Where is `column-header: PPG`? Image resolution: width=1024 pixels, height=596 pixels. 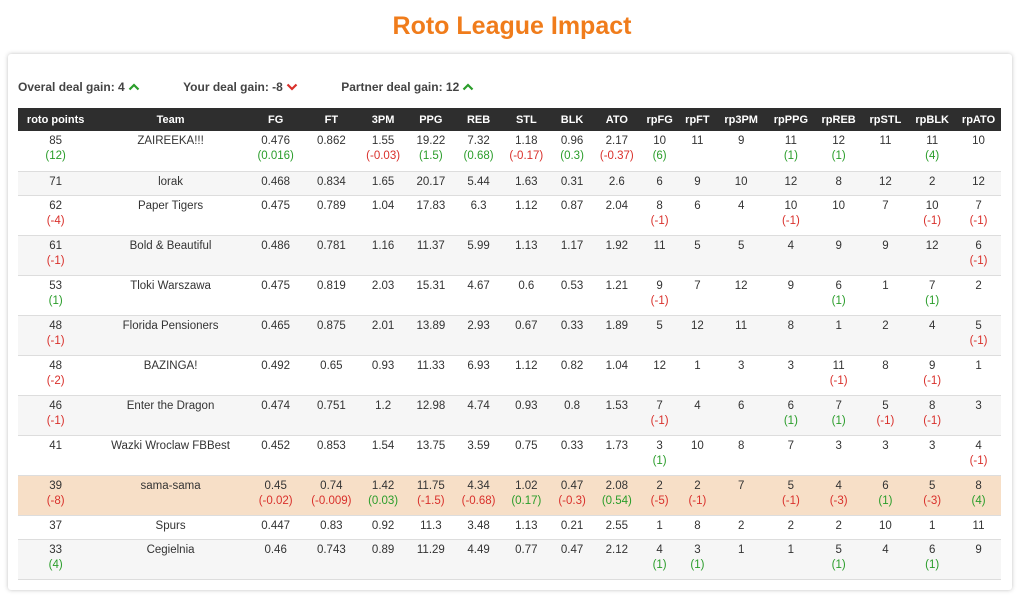
column-header: PPG is located at coordinates (431, 119).